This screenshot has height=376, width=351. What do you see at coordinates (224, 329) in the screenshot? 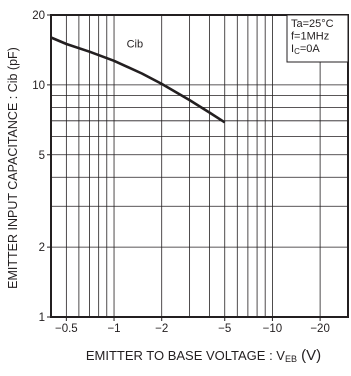
I see `x-tick-label: −5` at bounding box center [224, 329].